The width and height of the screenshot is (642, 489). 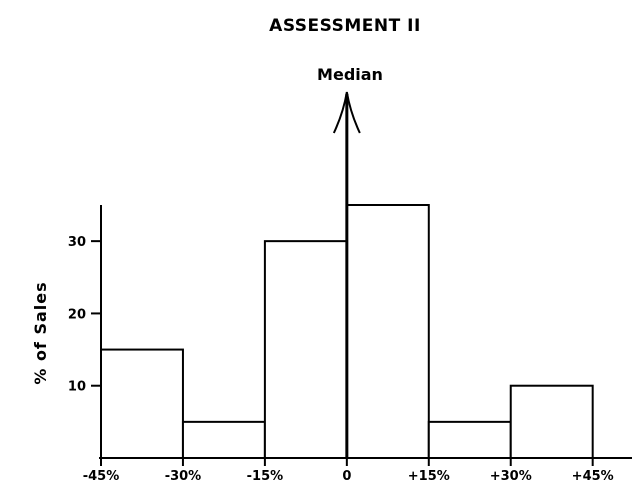 What do you see at coordinates (346, 274) in the screenshot?
I see `median-layer` at bounding box center [346, 274].